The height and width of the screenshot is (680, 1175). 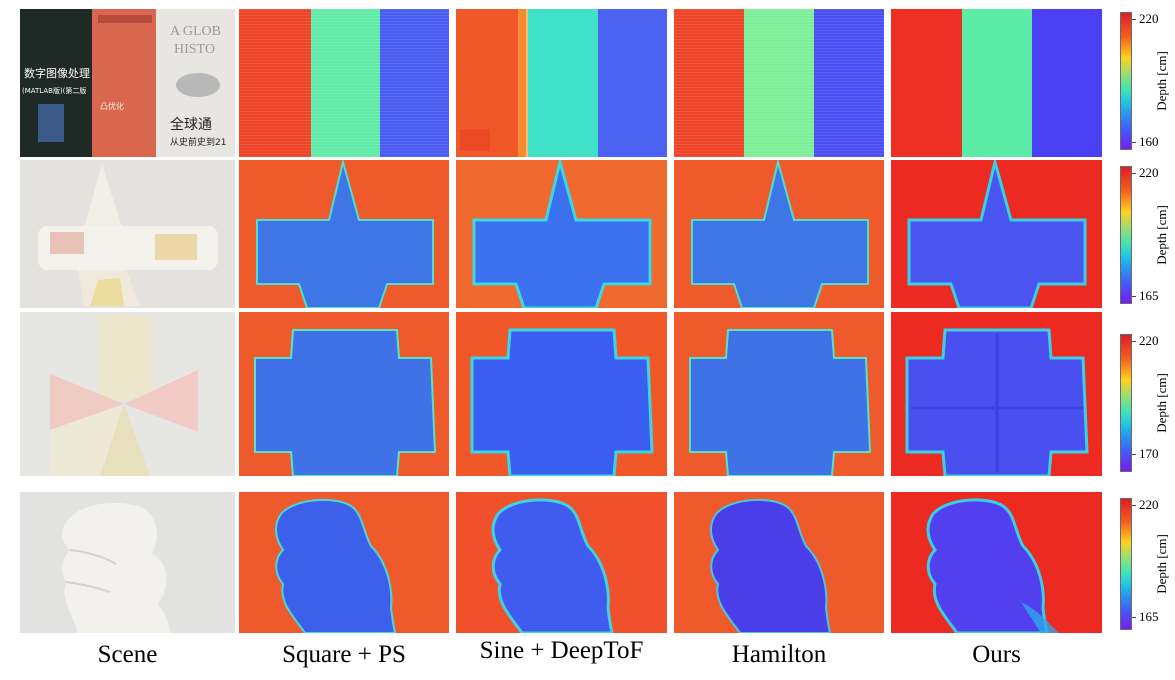 I want to click on svg-text: 全球通, so click(x=191, y=124).